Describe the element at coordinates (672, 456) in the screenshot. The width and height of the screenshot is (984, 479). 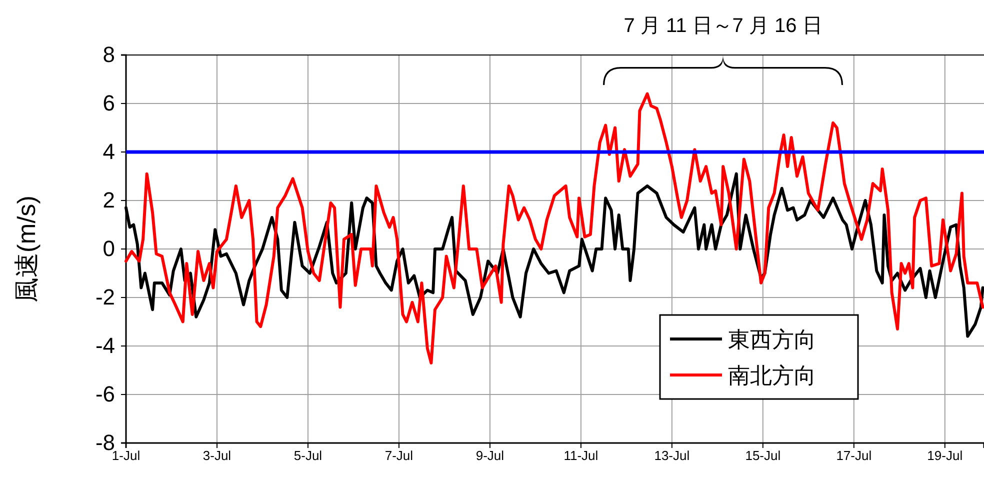
I see `x-tick-label: 13-Jul` at that location.